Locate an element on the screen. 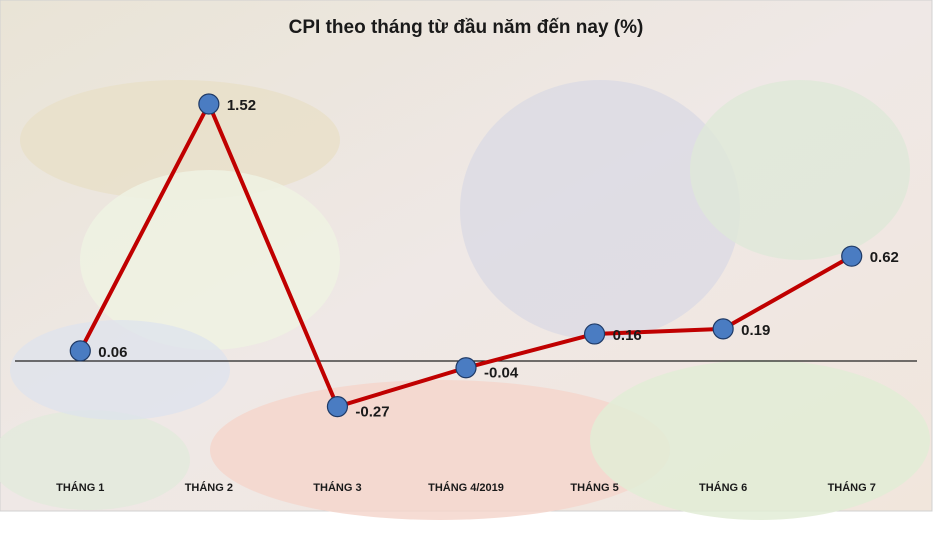 This screenshot has width=933, height=533. data-label: 0.19 is located at coordinates (755, 330).